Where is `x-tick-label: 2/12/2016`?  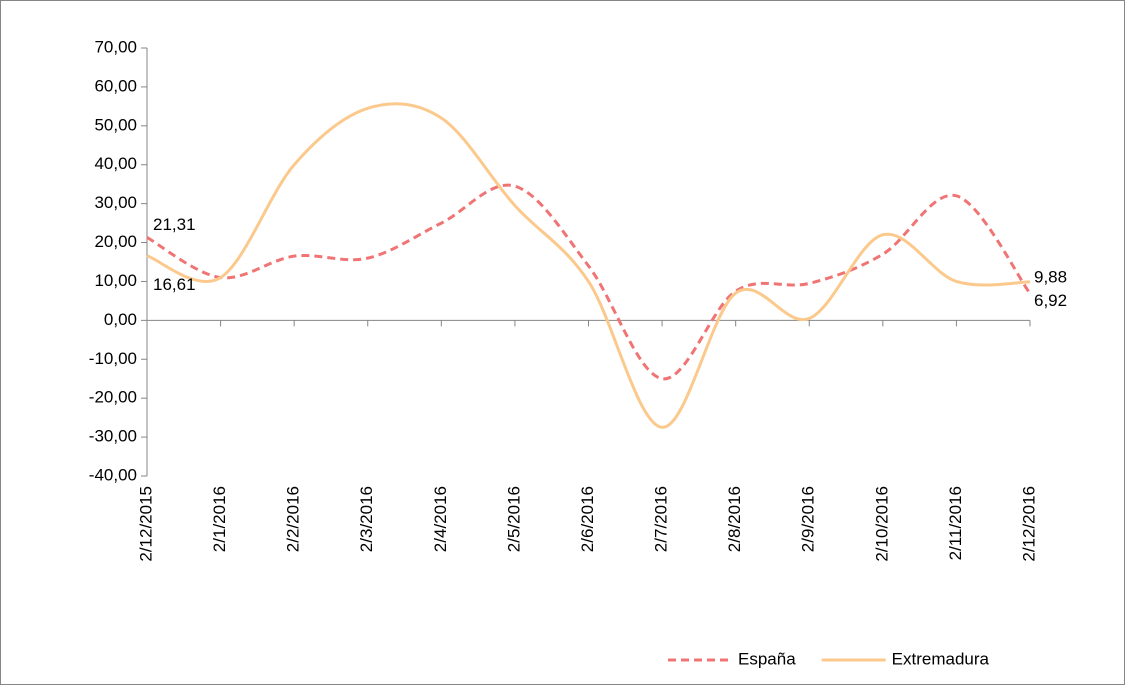 x-tick-label: 2/12/2016 is located at coordinates (1028, 524).